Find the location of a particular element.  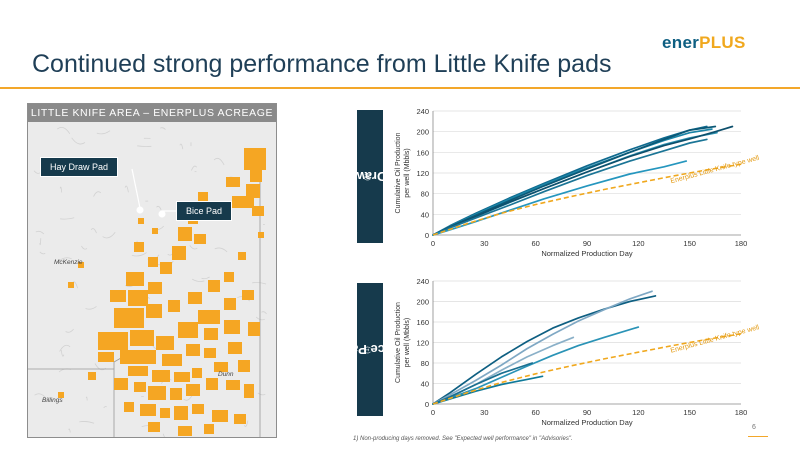

y-tick-label: 200 is located at coordinates (422, 132).